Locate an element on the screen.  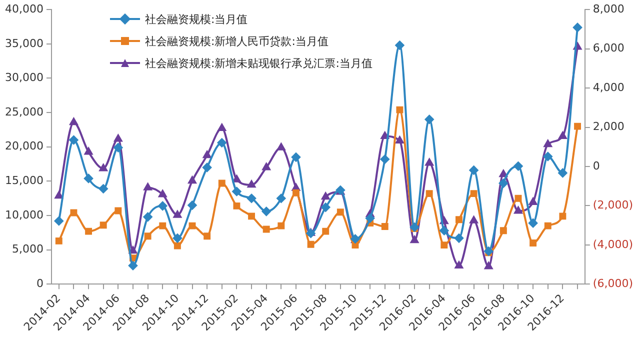
y-tick-label: 15,000 is located at coordinates (24, 181).